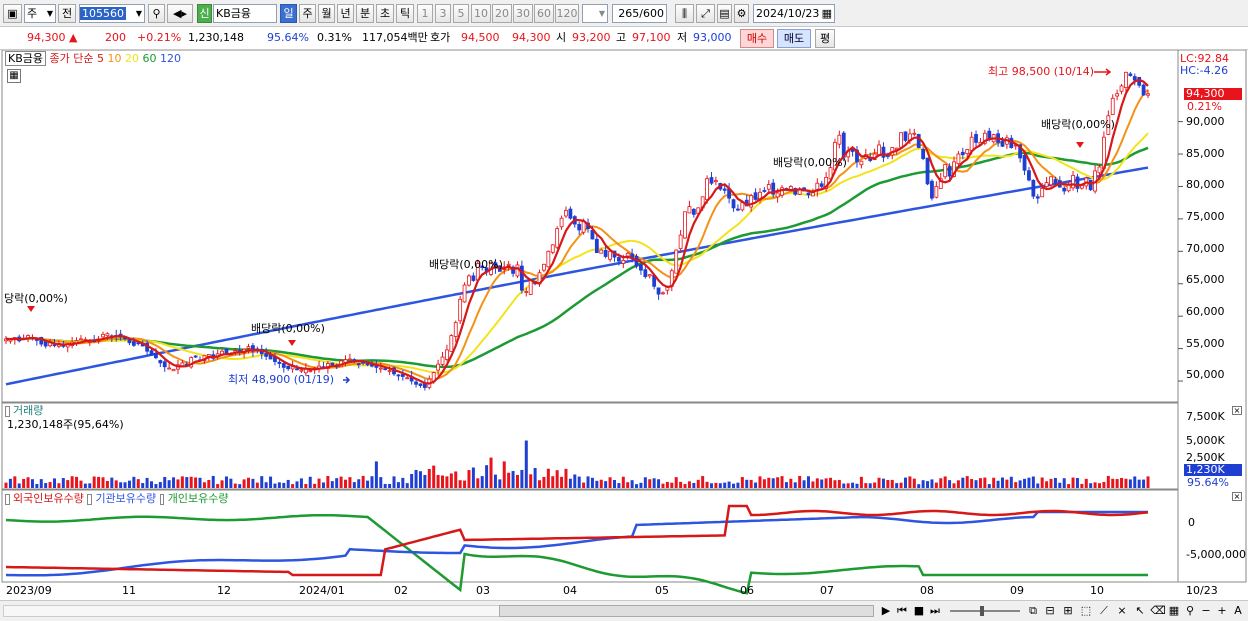 This screenshot has width=1248, height=621. Describe the element at coordinates (149, 58) in the screenshot. I see `legend-ma60: 60` at that location.